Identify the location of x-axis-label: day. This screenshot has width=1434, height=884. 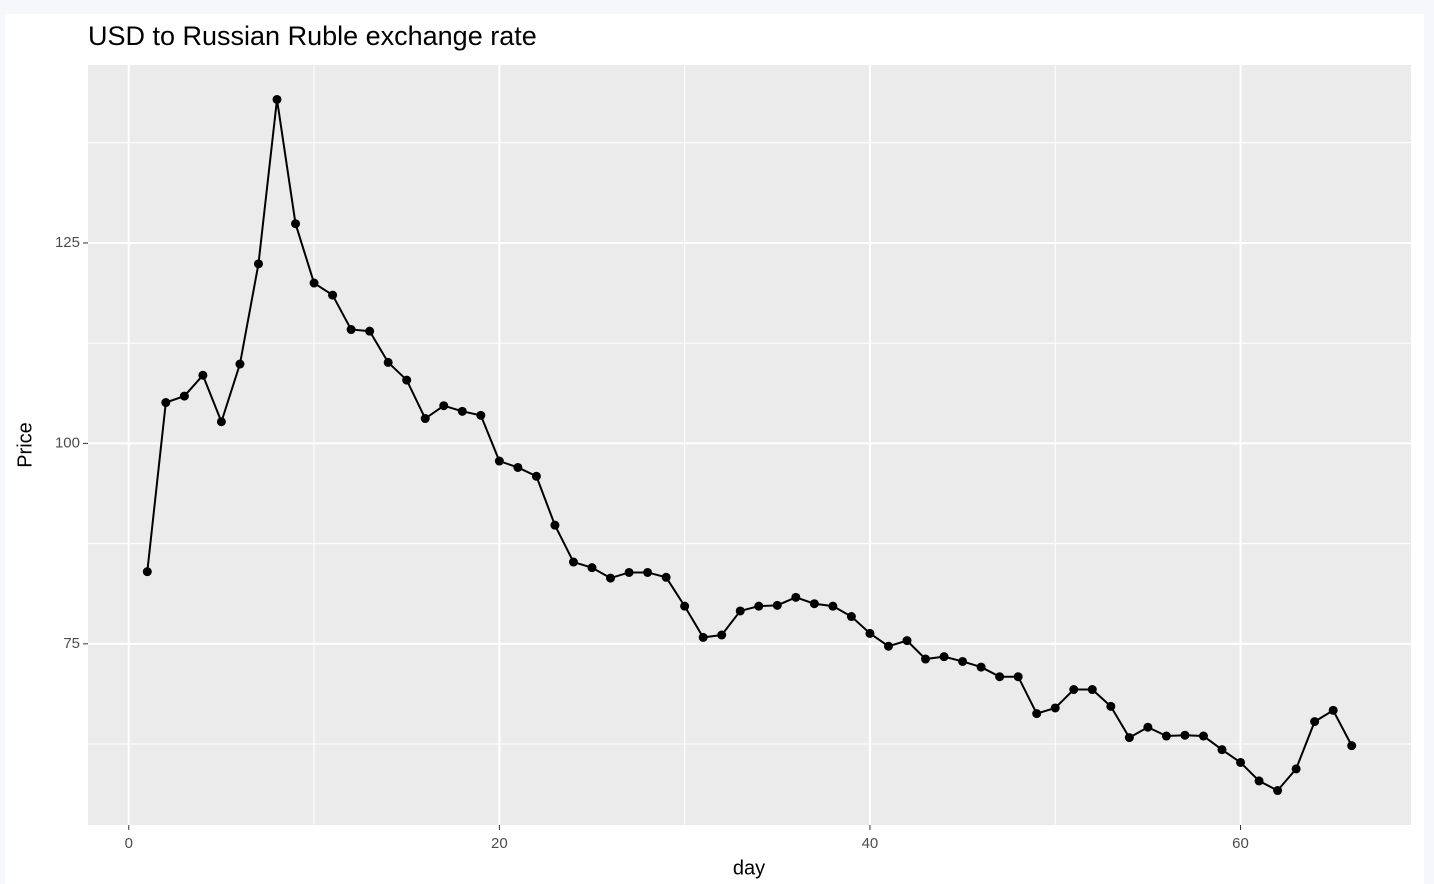
(749, 868).